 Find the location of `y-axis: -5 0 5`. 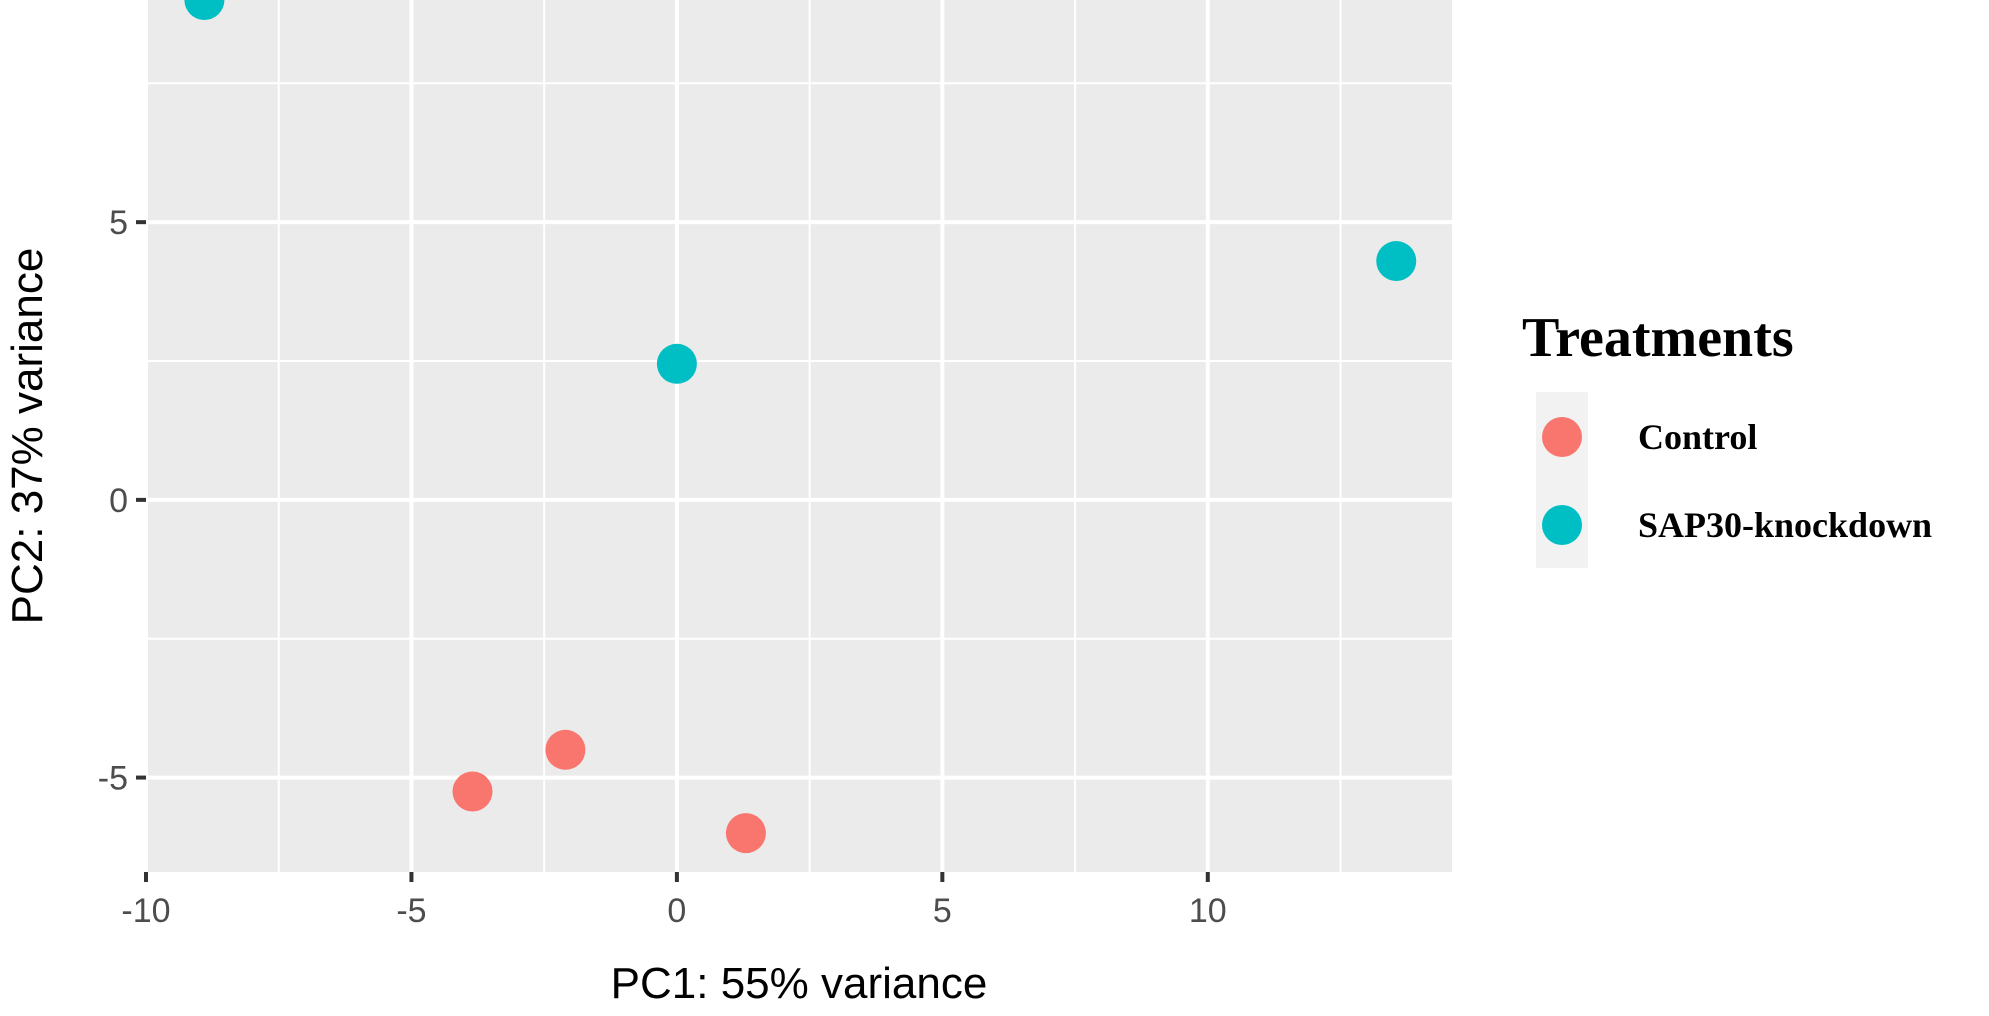

y-axis: -5 0 5 is located at coordinates (122, 501).